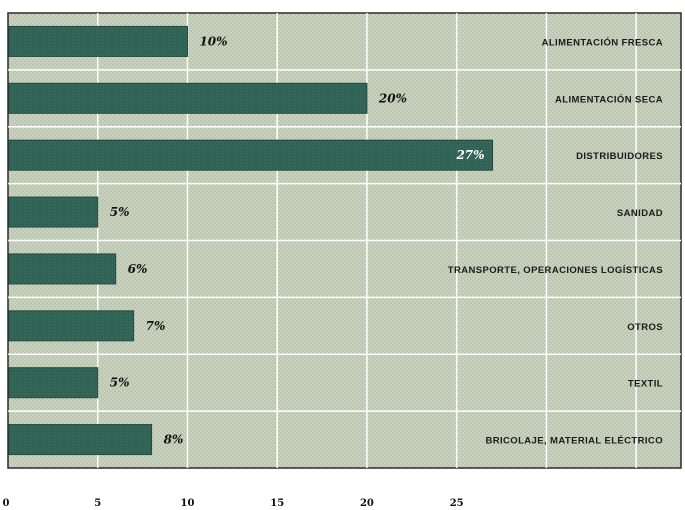  What do you see at coordinates (156, 326) in the screenshot?
I see `bar-value-label: 7%` at bounding box center [156, 326].